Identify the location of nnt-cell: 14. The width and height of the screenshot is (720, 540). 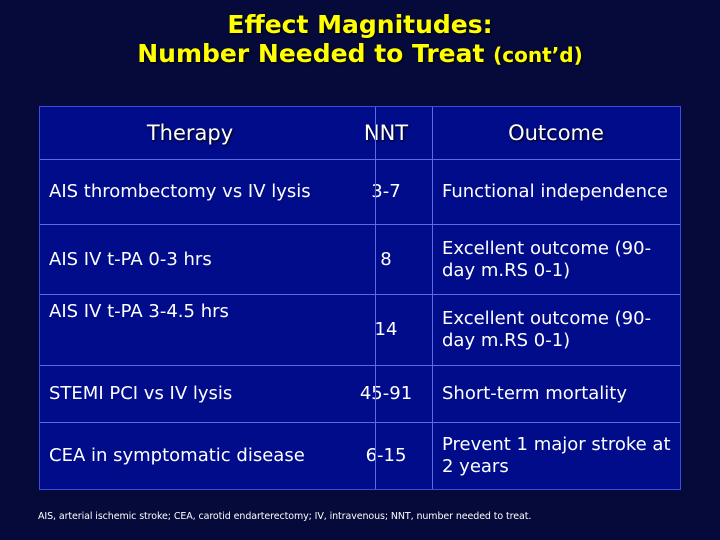
(386, 329).